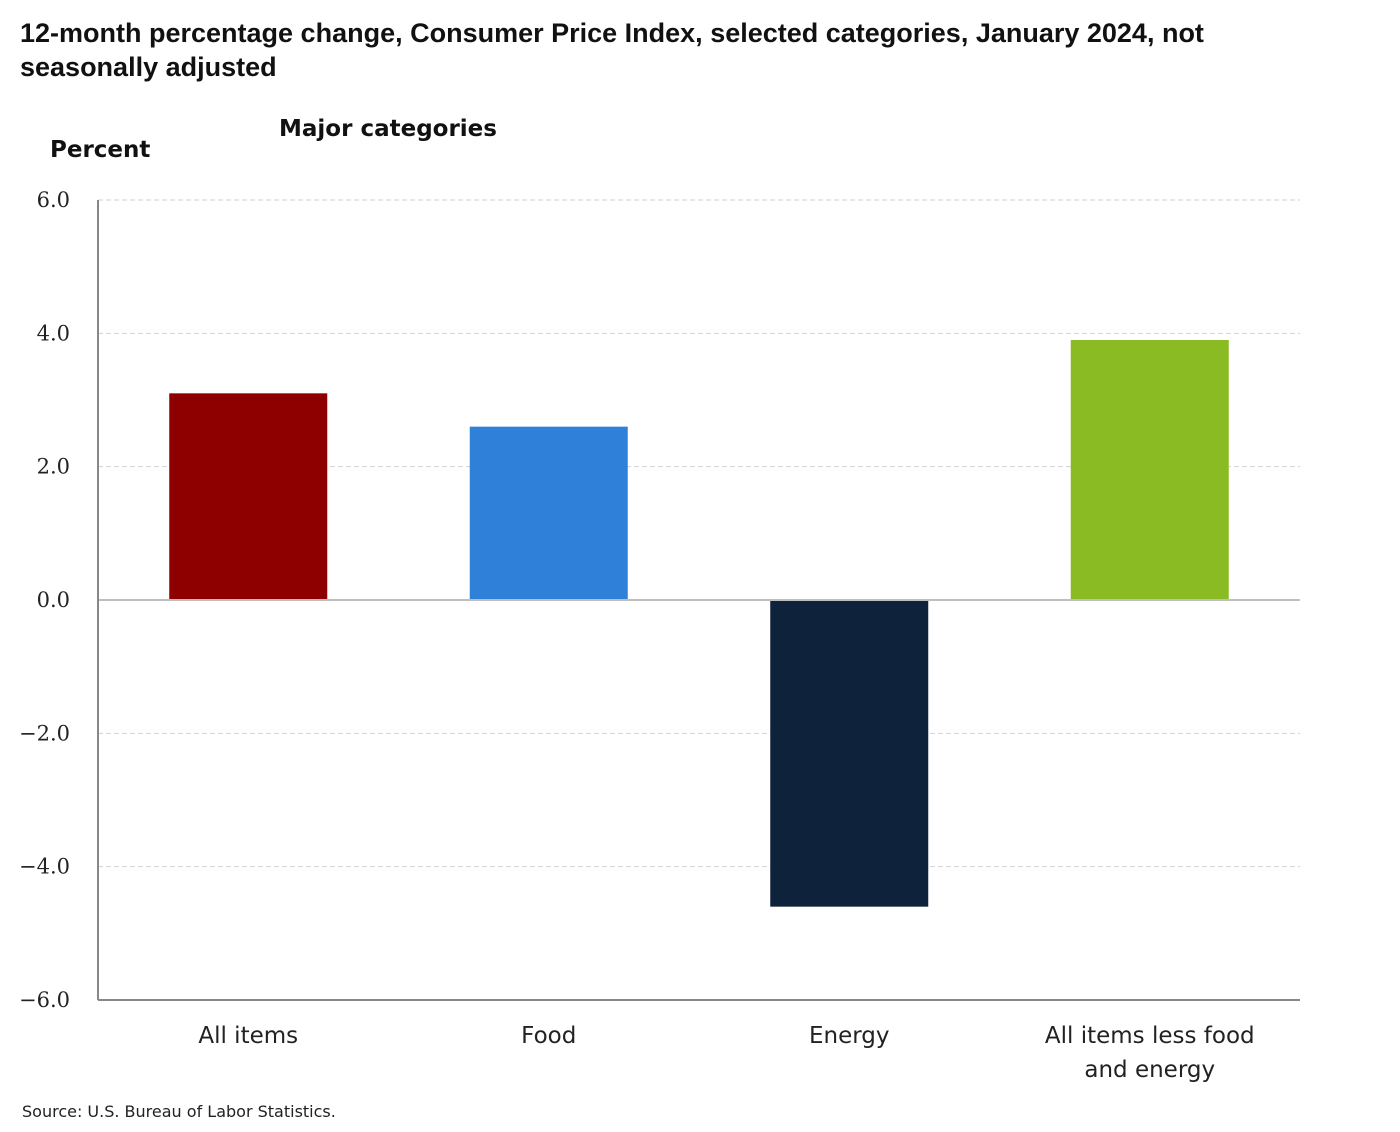  Describe the element at coordinates (179, 1111) in the screenshot. I see `source-note: Source: U.S. Bureau of Labor Statistics.` at that location.